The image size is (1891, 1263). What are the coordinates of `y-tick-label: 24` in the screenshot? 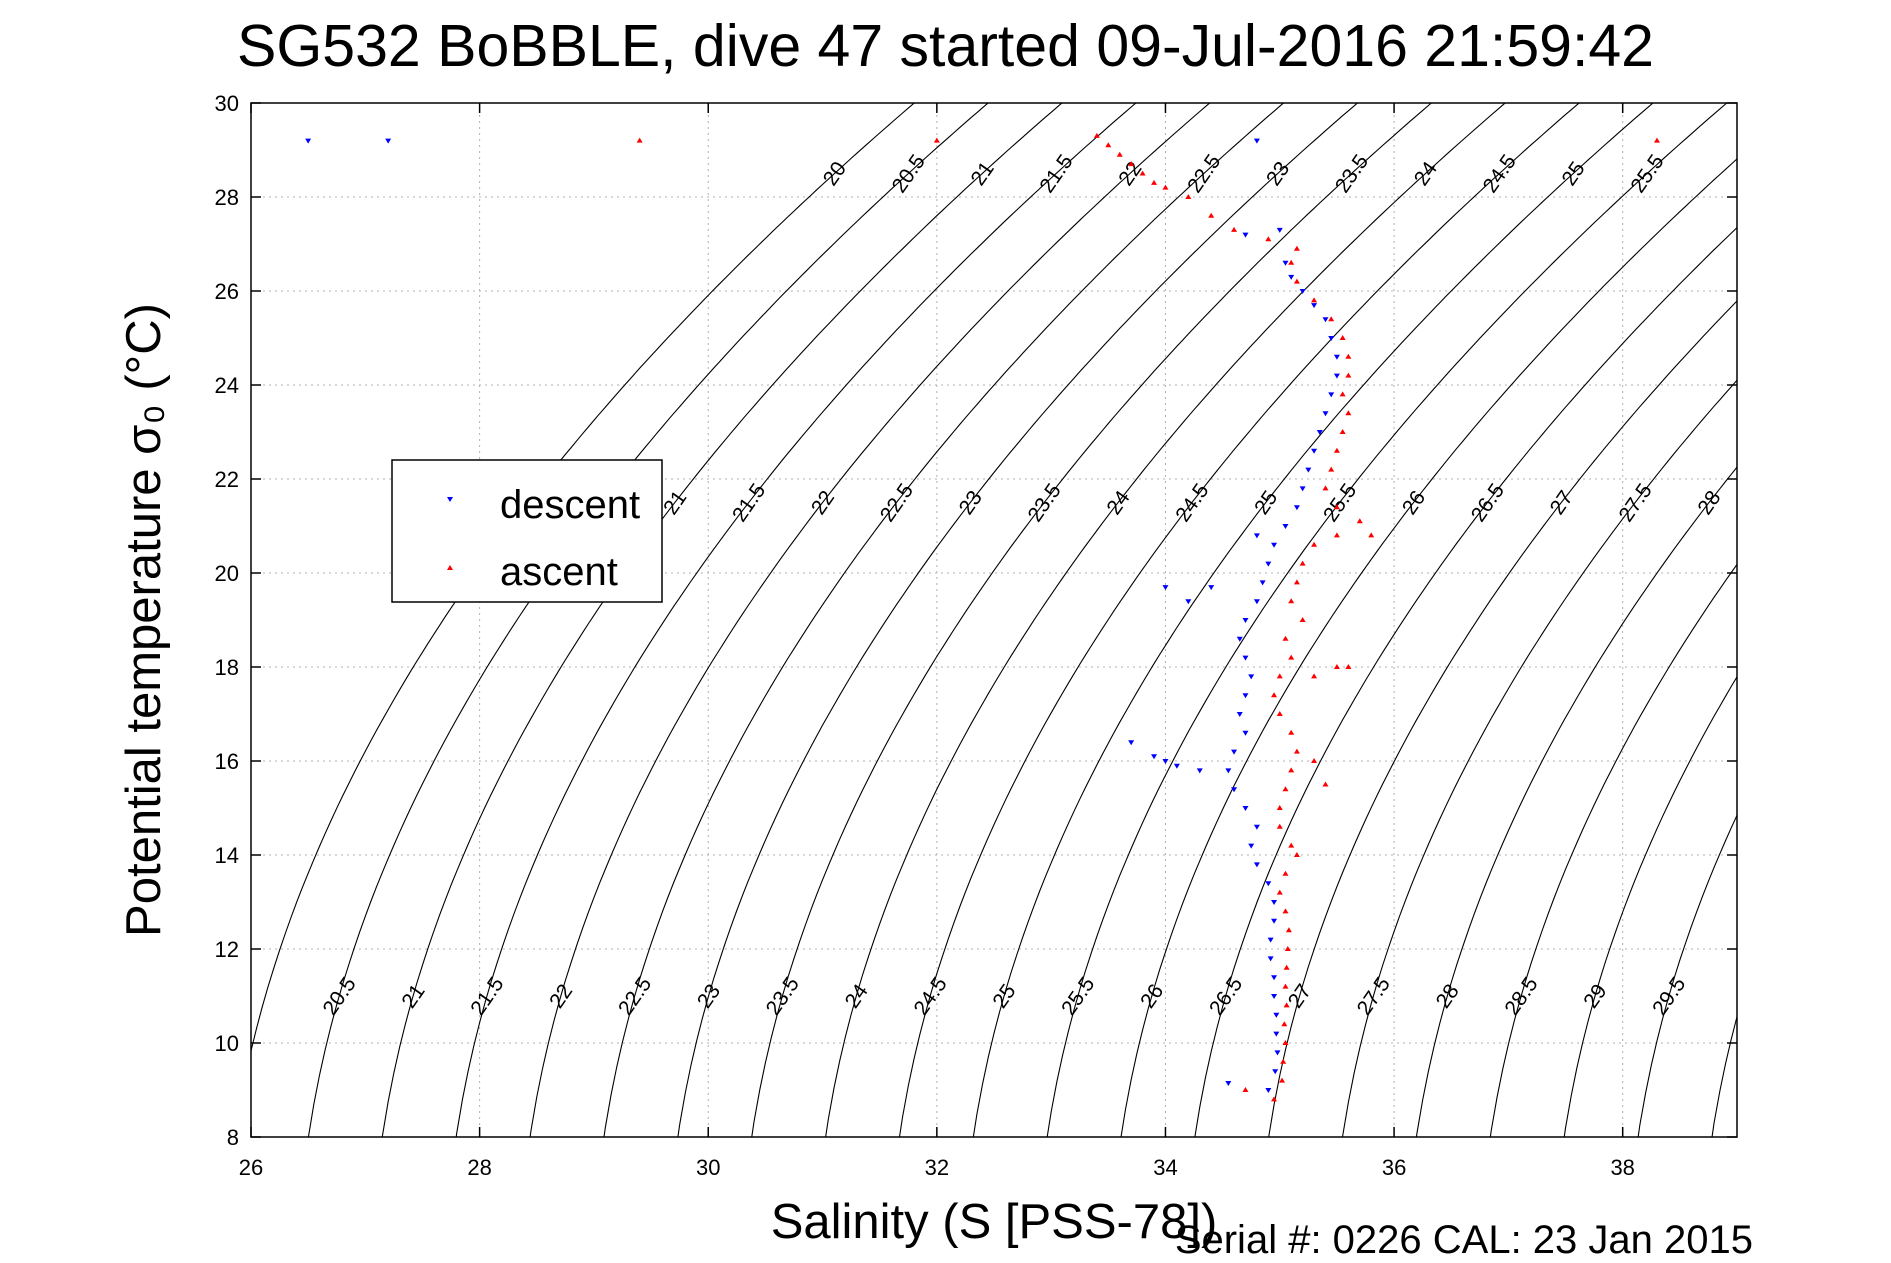 It's located at (227, 385).